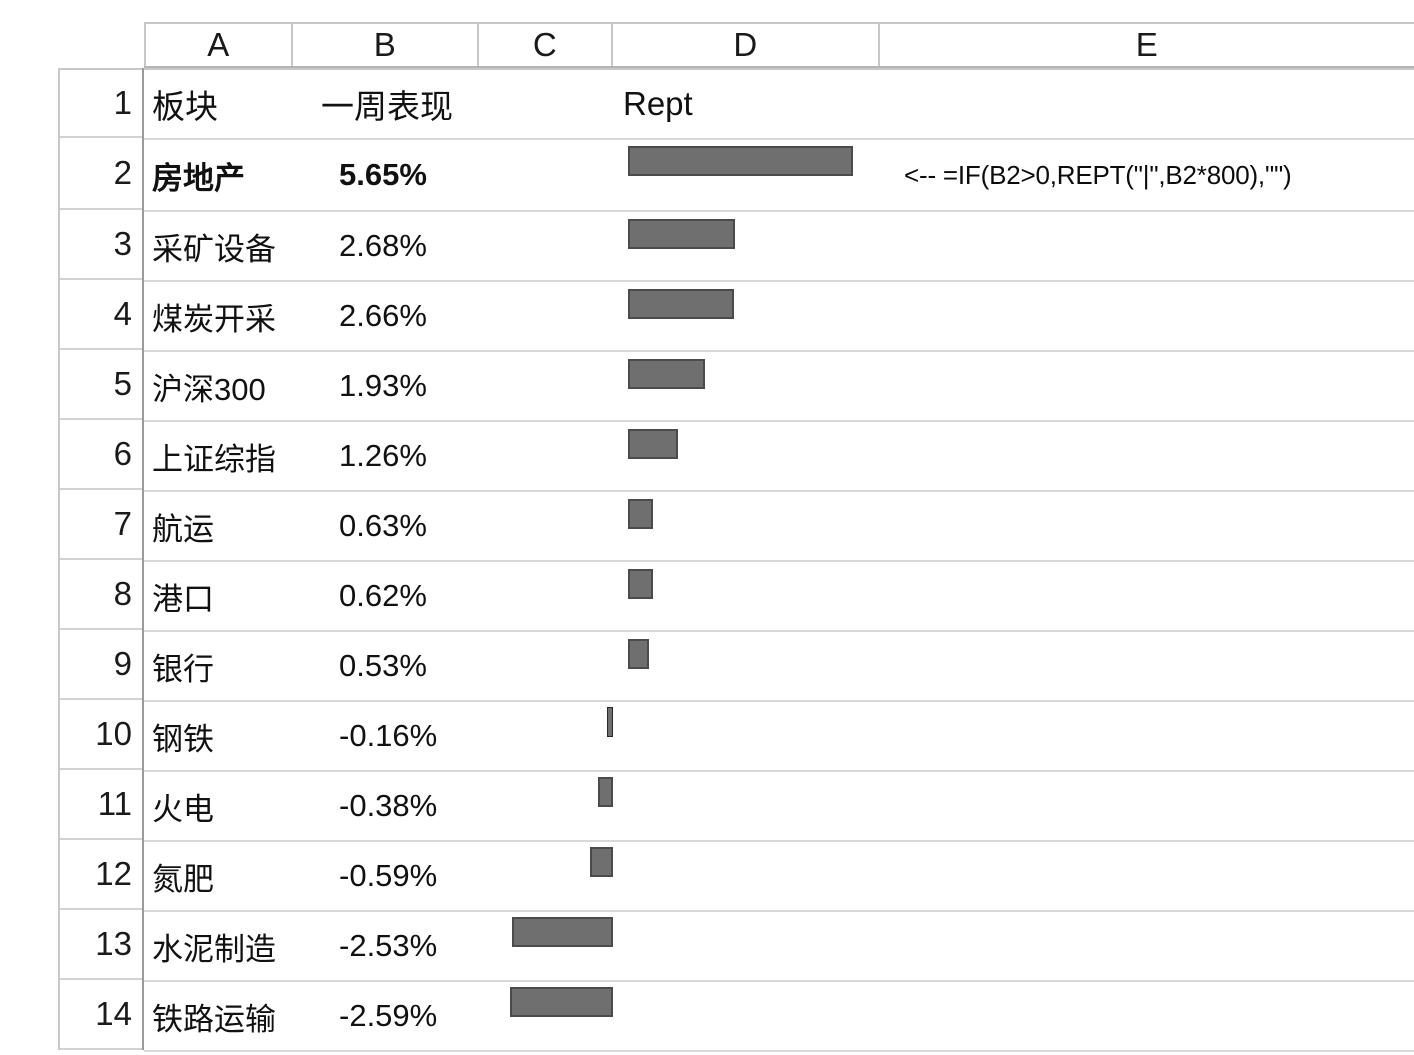 This screenshot has height=1055, width=1414. Describe the element at coordinates (218, 456) in the screenshot. I see `cell-a6: 上证综指` at that location.